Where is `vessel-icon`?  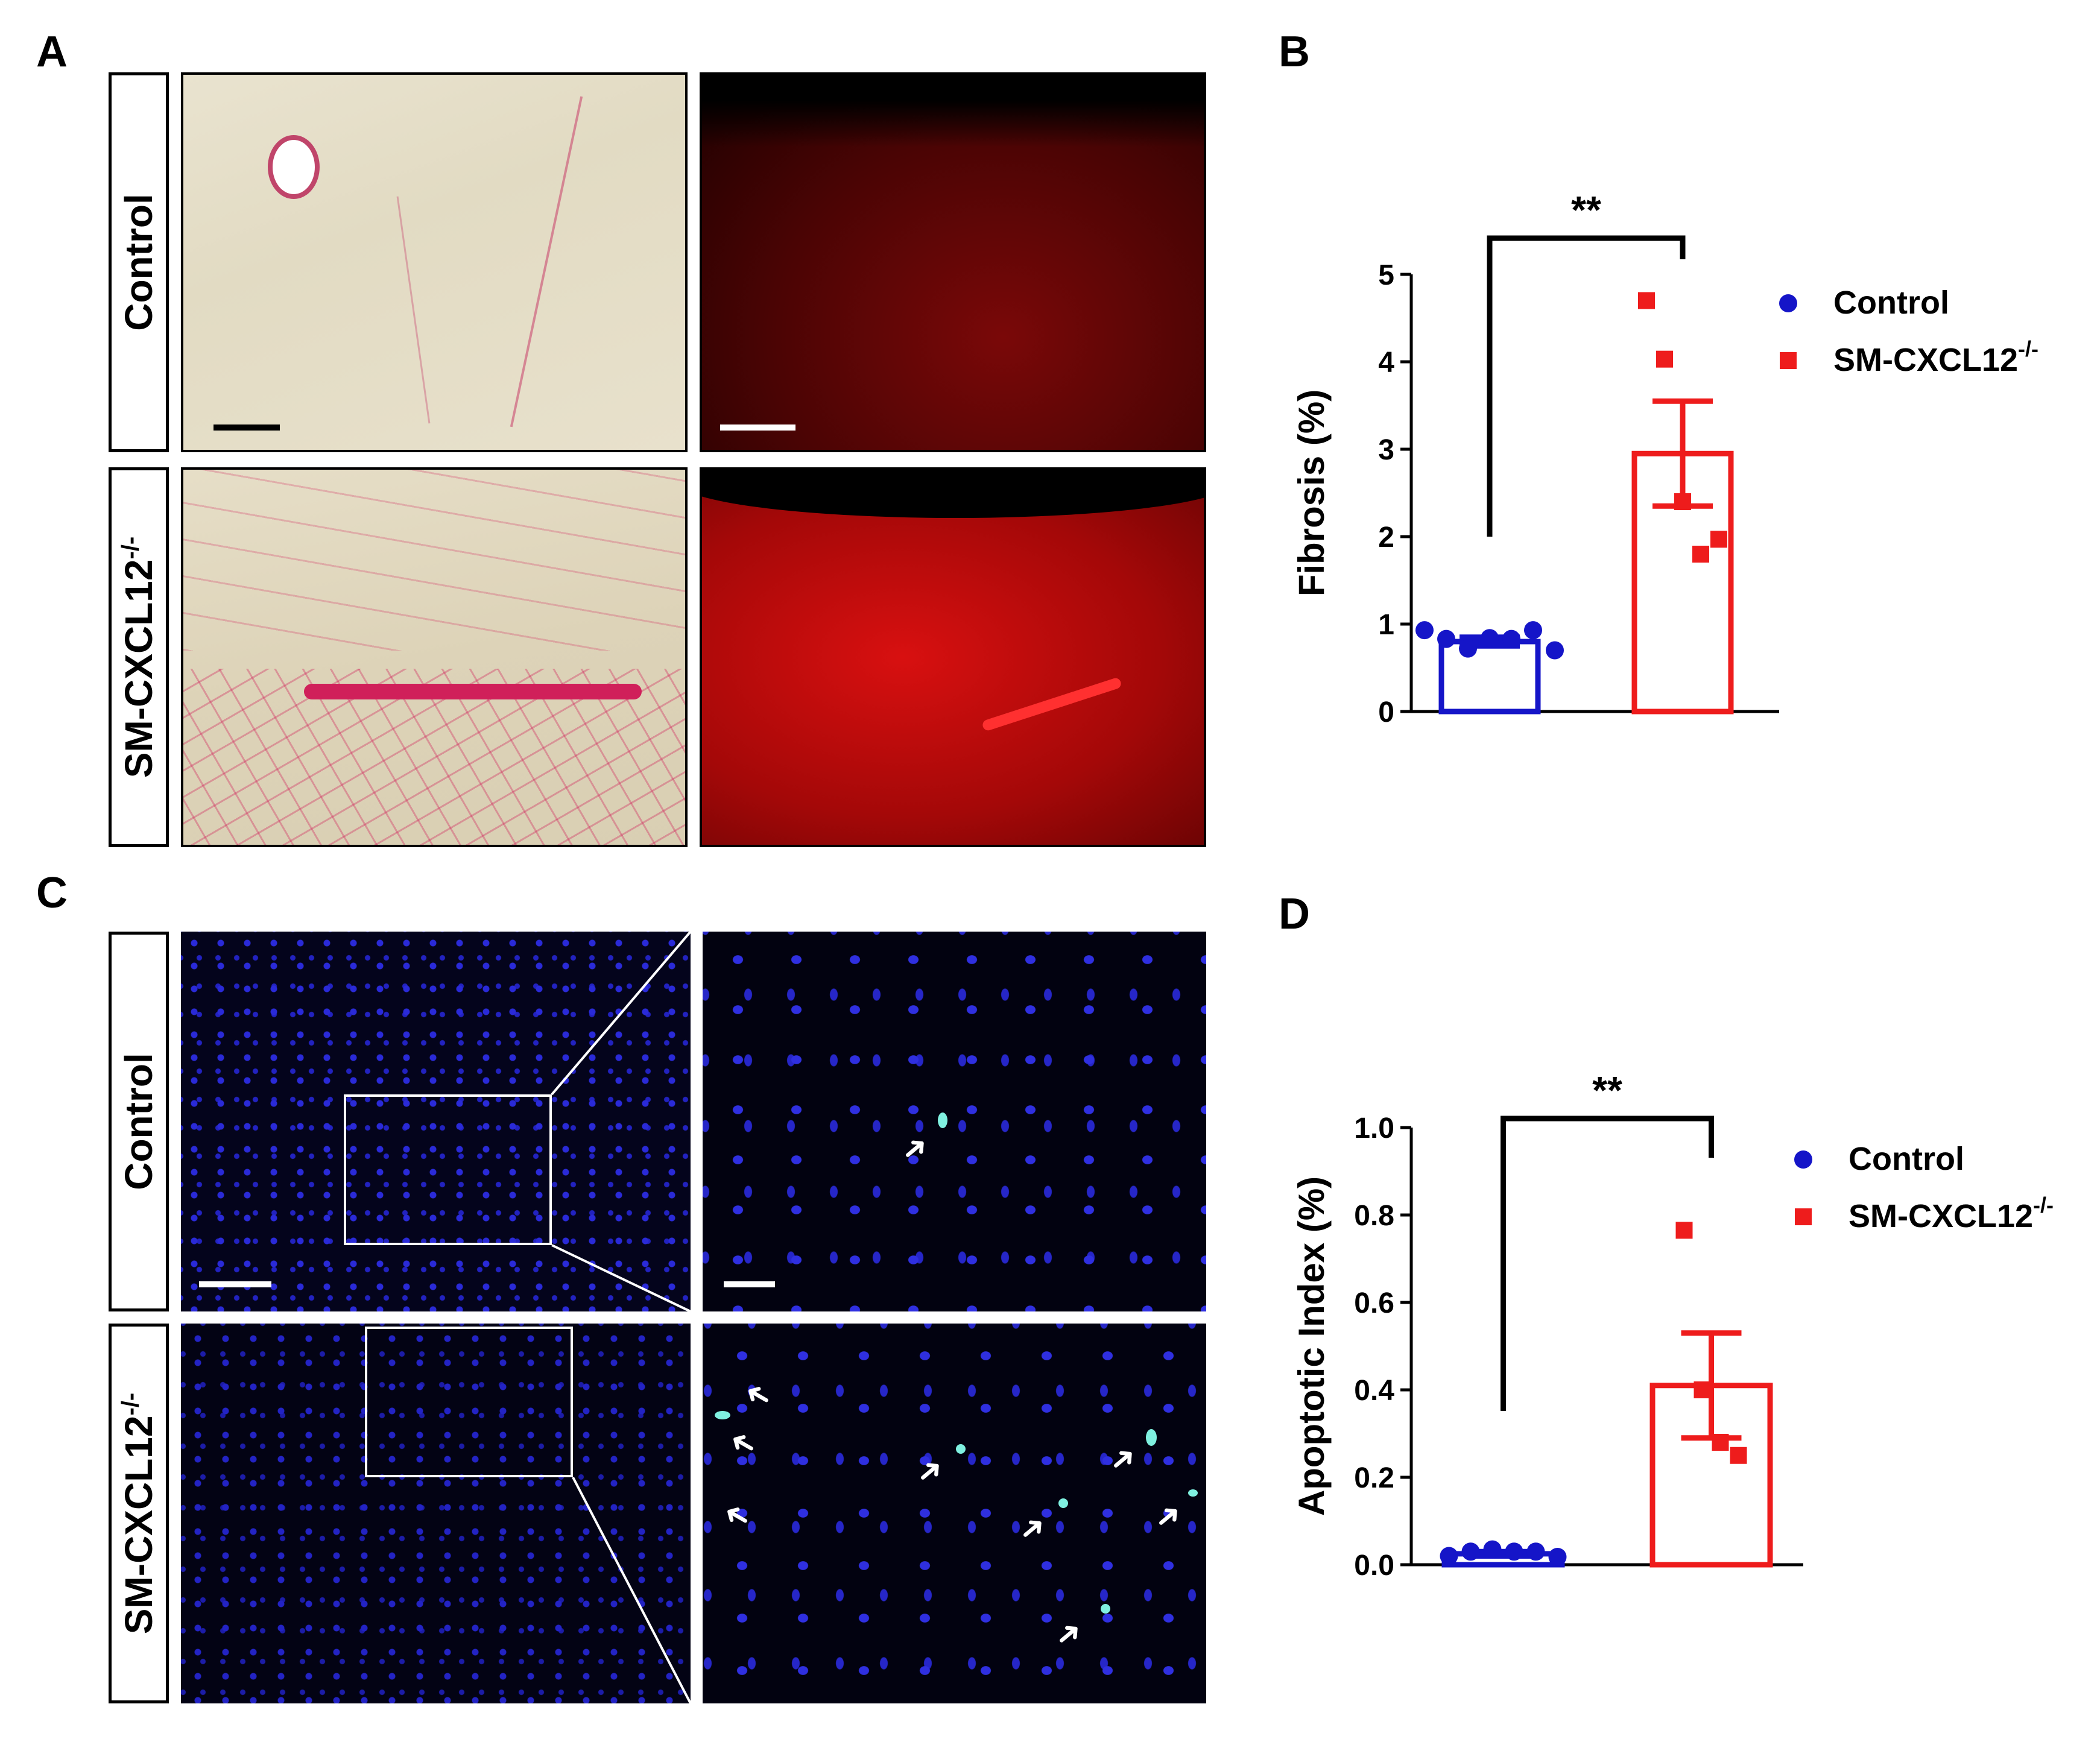 vessel-icon is located at coordinates (294, 167).